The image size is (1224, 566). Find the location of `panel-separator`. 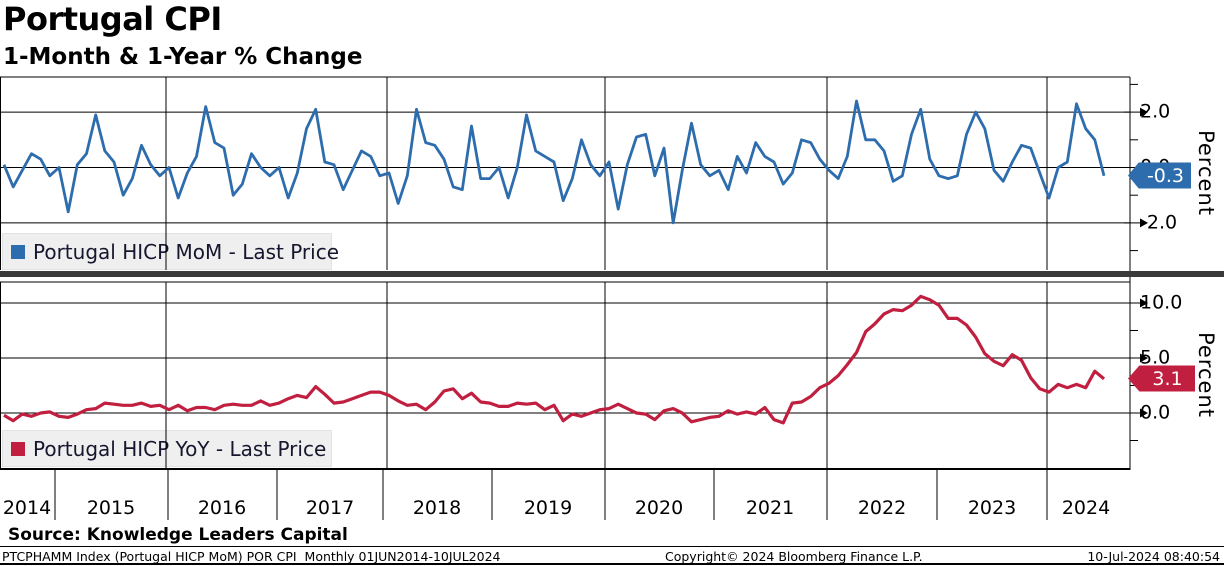

panel-separator is located at coordinates (612, 274).